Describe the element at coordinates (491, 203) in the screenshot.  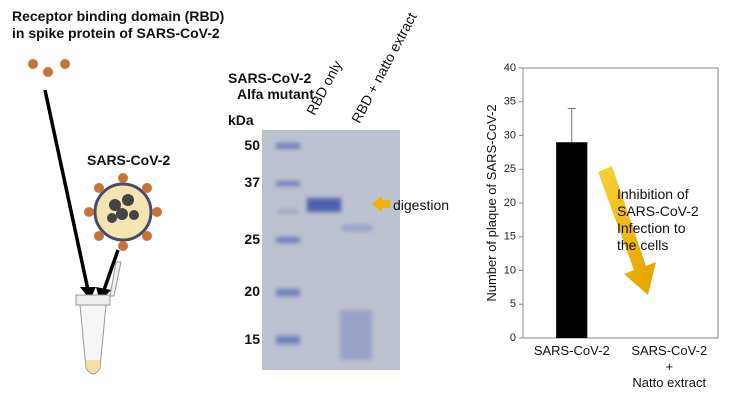
I see `y-axis-label: Number of plaque of SARS-CoV-2` at that location.